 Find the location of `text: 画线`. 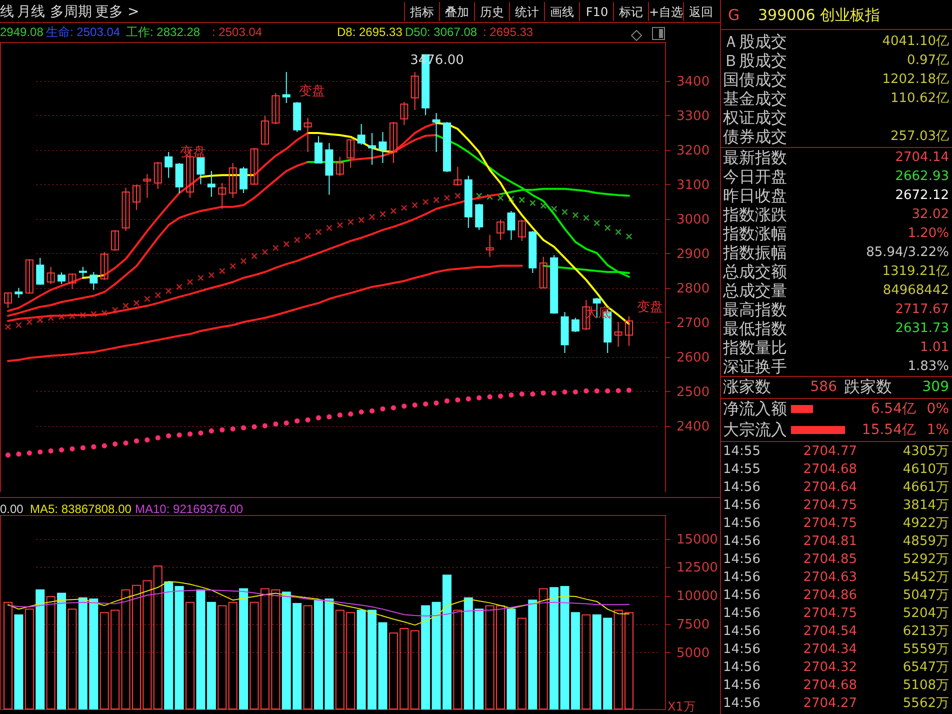

text: 画线 is located at coordinates (562, 12).